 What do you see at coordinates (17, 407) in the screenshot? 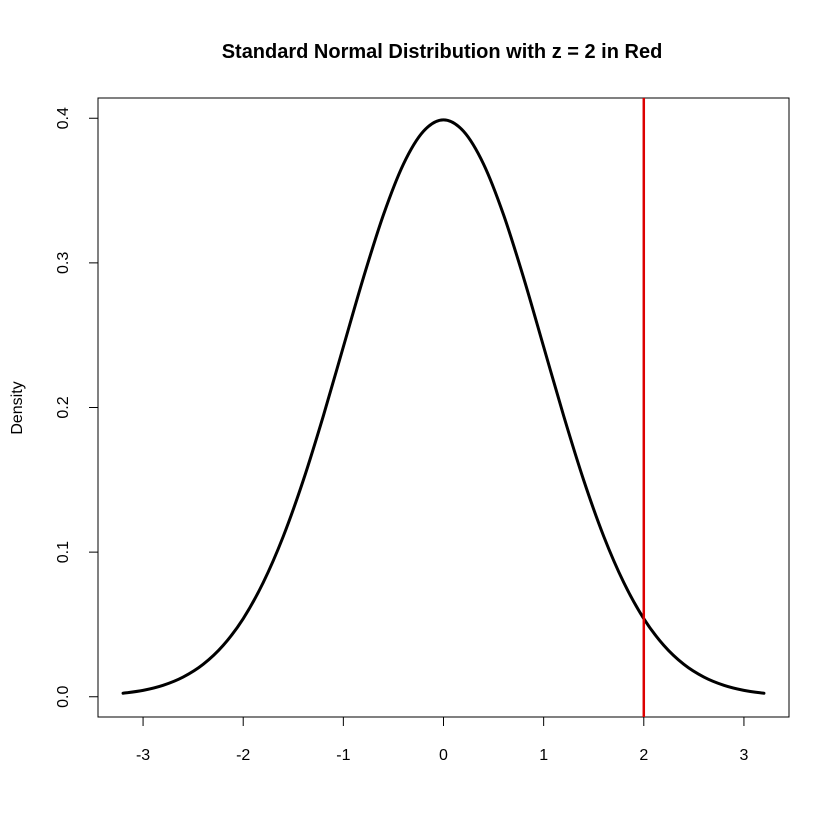
I see `y-axis-label: Density` at bounding box center [17, 407].